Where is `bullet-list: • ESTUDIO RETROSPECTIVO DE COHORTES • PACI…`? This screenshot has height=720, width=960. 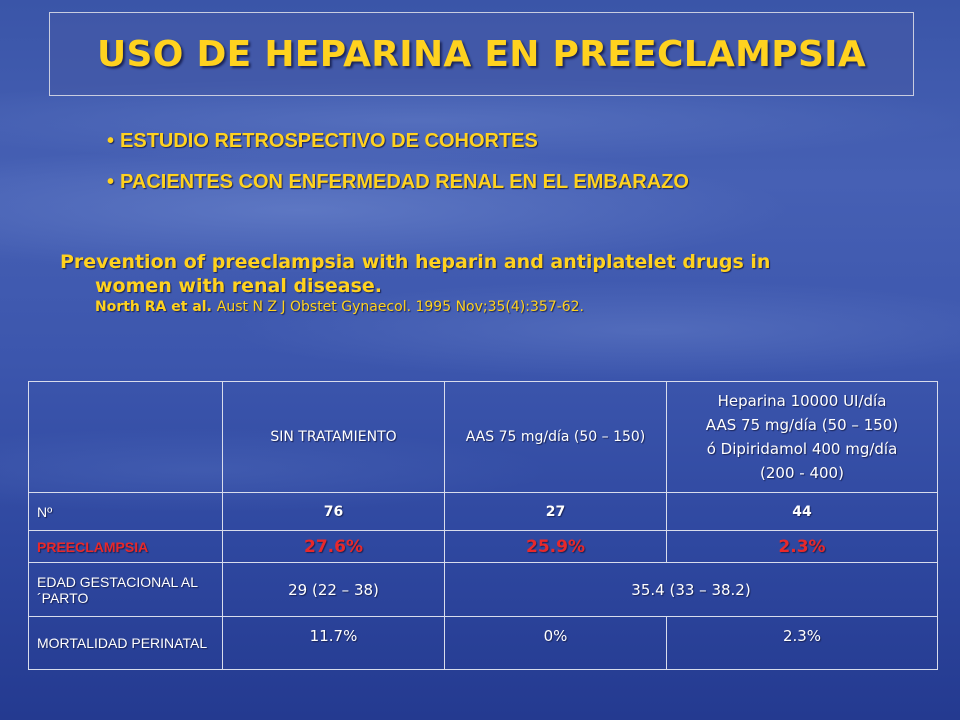
bullet-list: • ESTUDIO RETROSPECTIVO DE COHORTES • PACI… is located at coordinates (398, 171).